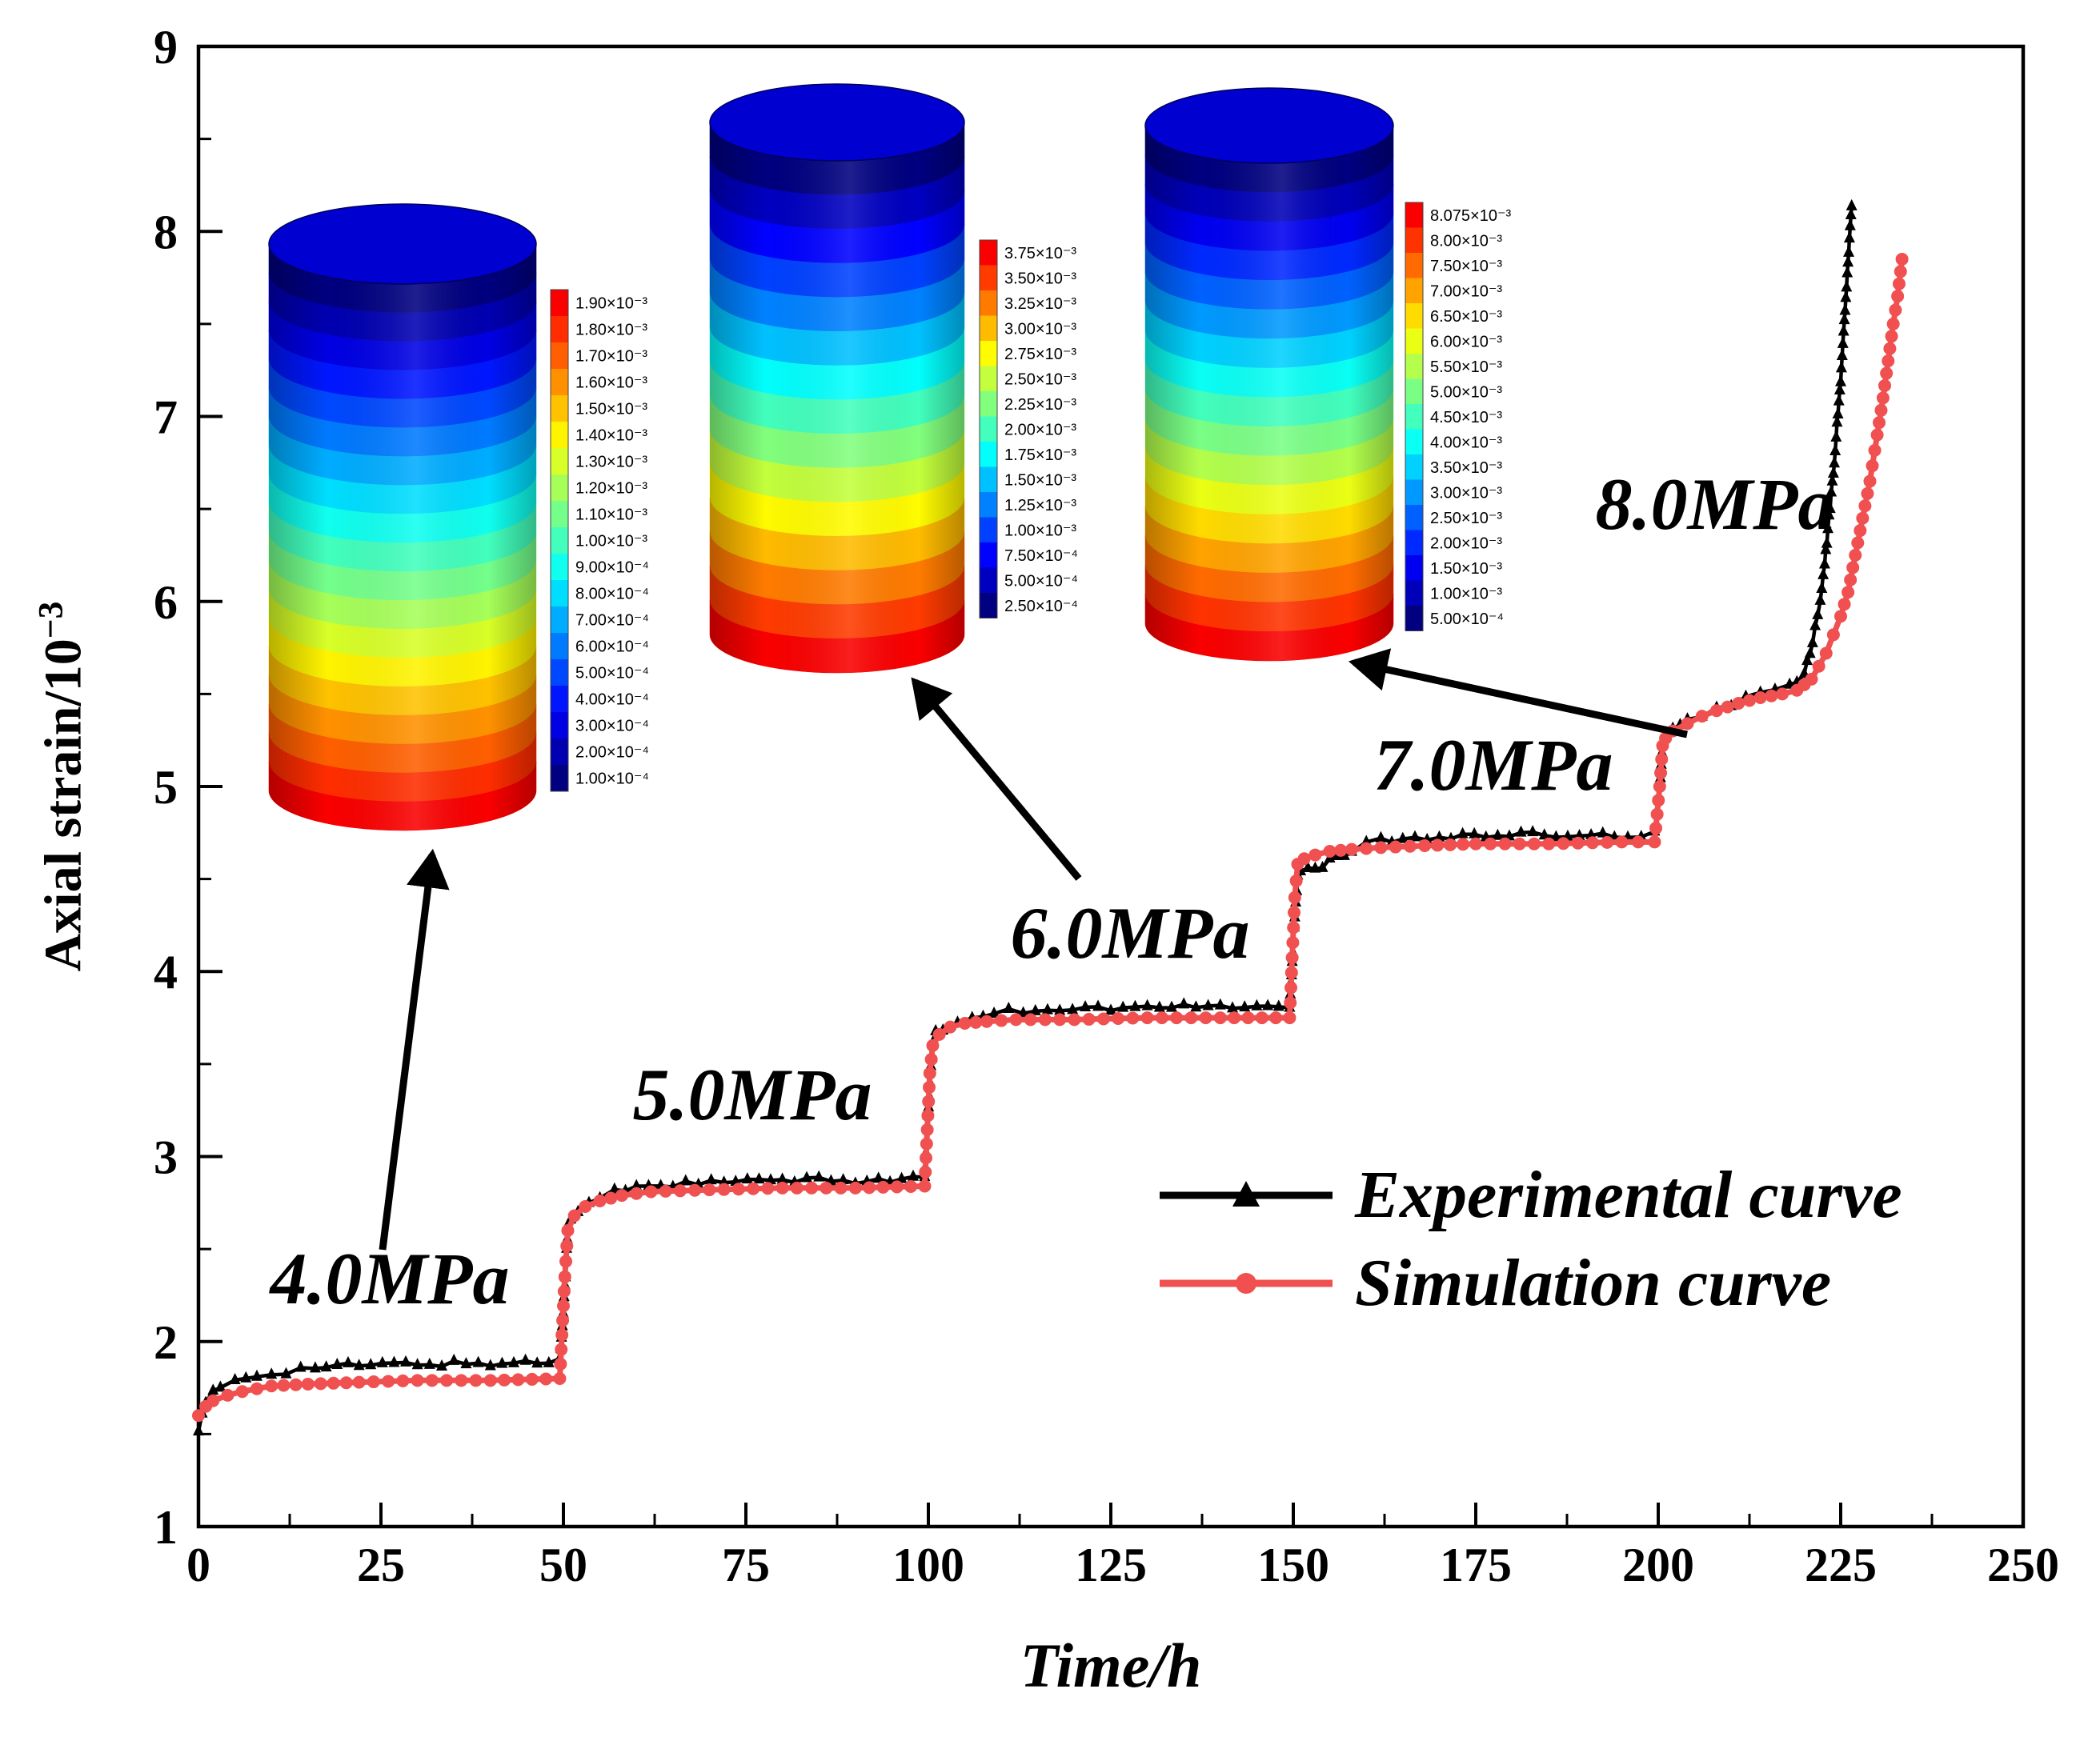 This screenshot has height=1749, width=2100. Describe the element at coordinates (611, 489) in the screenshot. I see `colorbar-label: 1.20×10⁻³` at that location.